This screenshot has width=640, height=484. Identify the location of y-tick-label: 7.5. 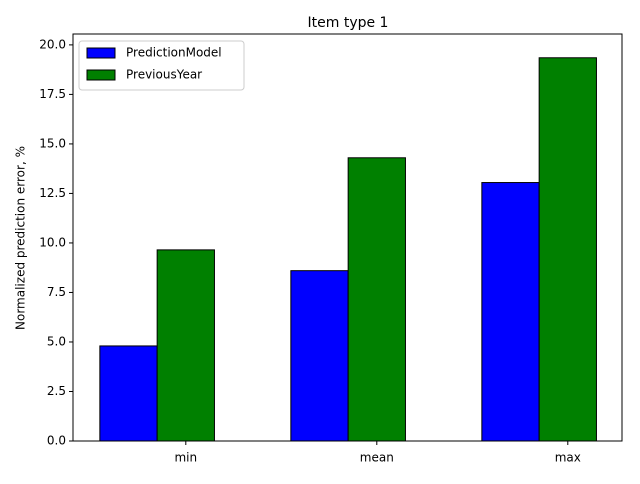
(56, 292).